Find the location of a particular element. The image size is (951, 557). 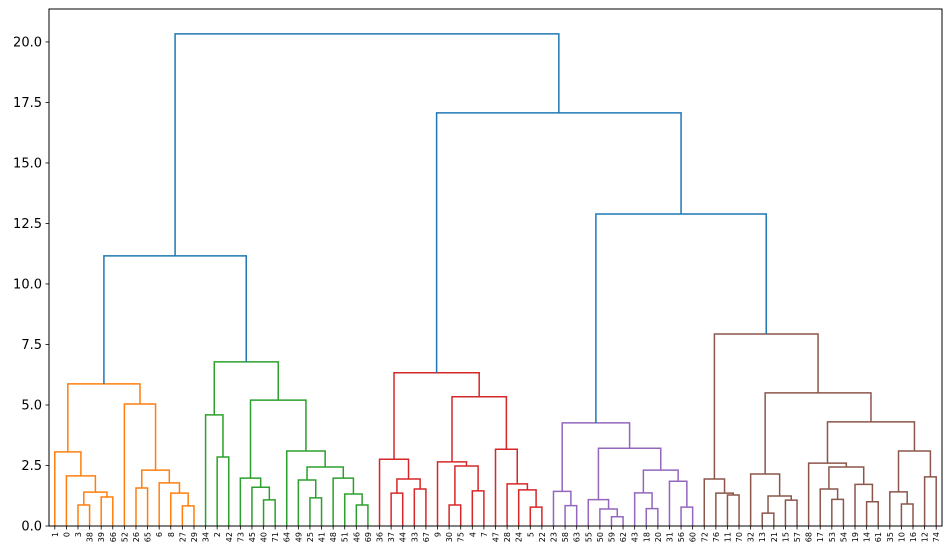

leaf-label: 54 is located at coordinates (843, 537).